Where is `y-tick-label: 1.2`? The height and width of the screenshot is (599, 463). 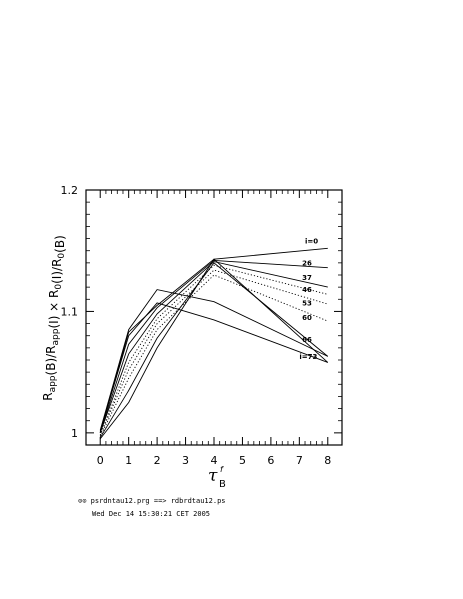
y-tick-label: 1.2 is located at coordinates (70, 190).